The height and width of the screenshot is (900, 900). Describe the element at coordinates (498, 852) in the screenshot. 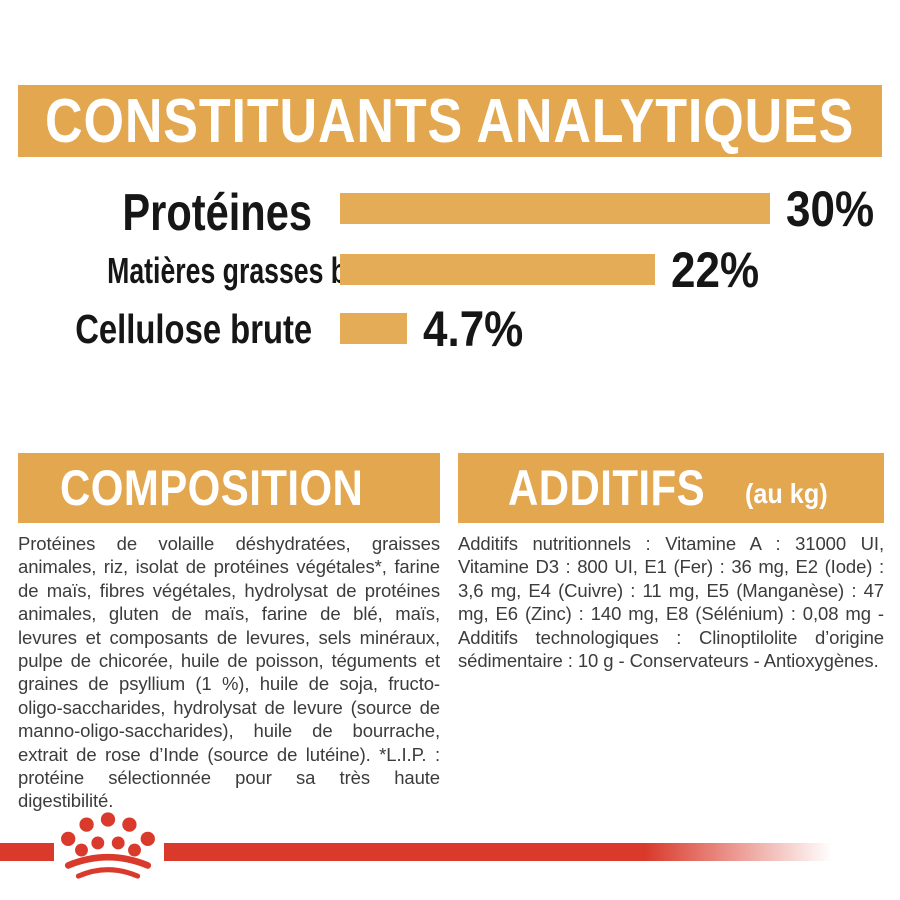

I see `footer-rule-right` at that location.